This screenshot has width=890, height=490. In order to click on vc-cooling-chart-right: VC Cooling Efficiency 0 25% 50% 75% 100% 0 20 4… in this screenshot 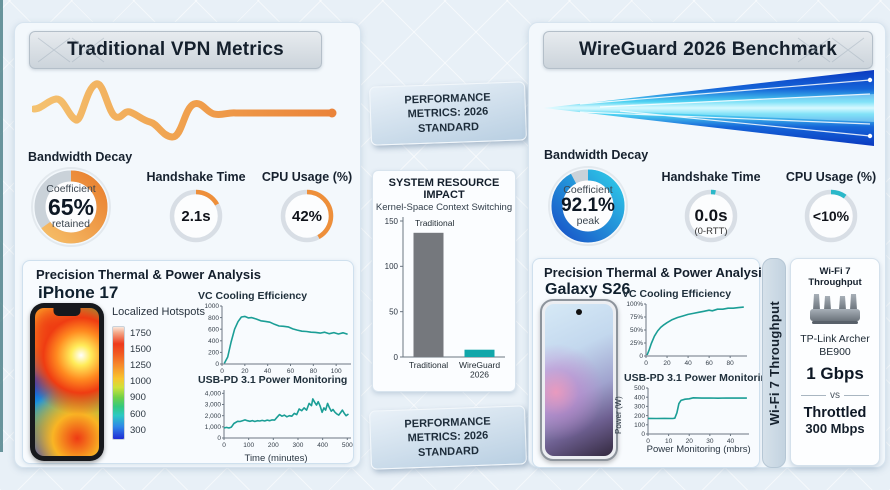, I will do `click(686, 330)`.